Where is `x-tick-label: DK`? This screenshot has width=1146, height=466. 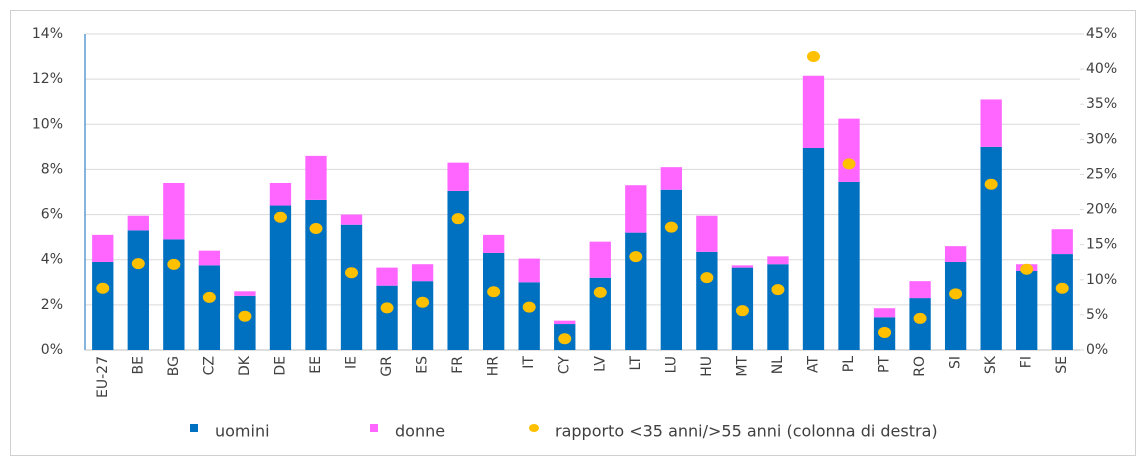 x-tick-label: DK is located at coordinates (245, 365).